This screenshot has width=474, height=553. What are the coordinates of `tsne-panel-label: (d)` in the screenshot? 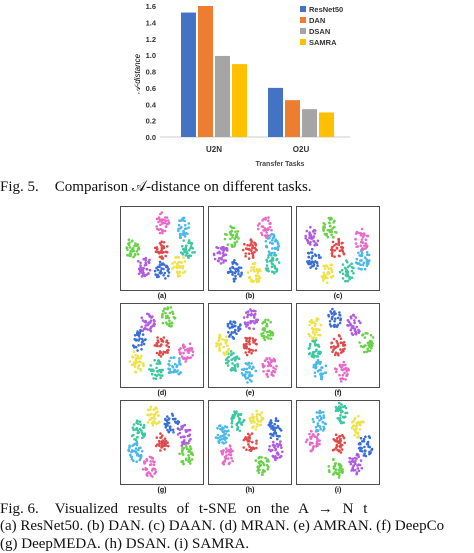 It's located at (162, 393).